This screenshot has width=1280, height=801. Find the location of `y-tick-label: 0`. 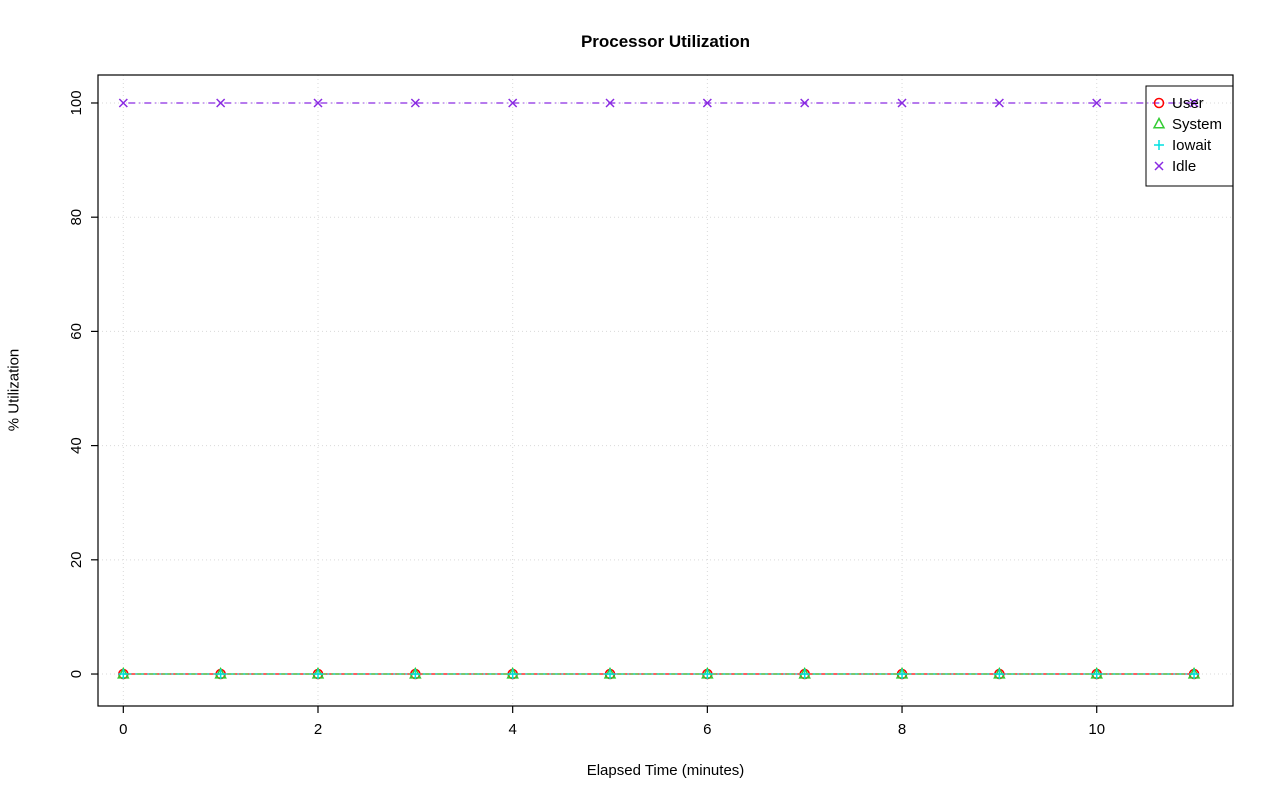

y-tick-label: 0 is located at coordinates (76, 674).